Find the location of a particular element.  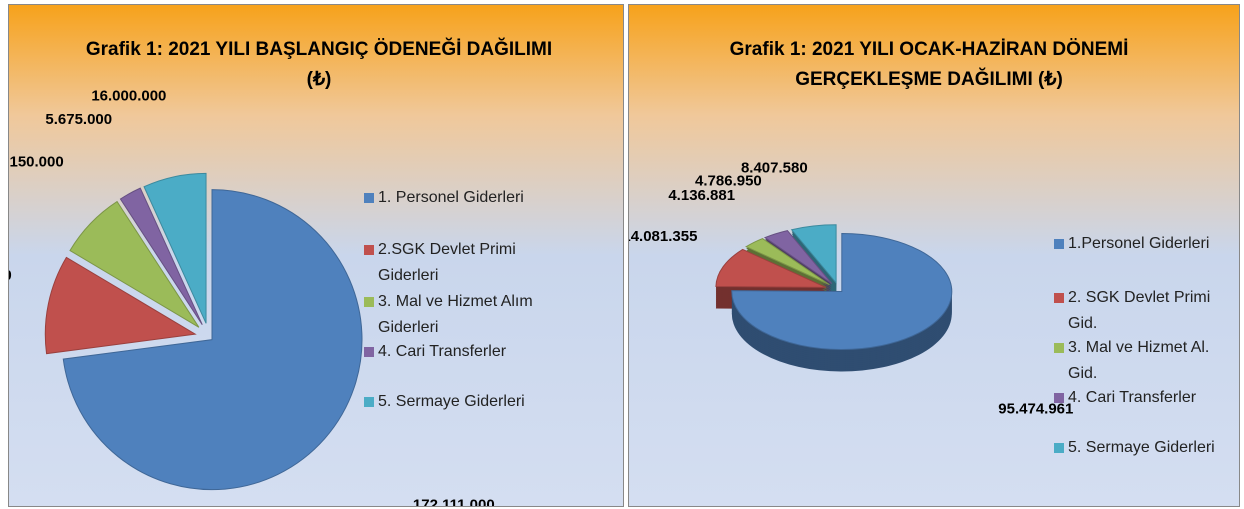

data-label: 17.150.000 is located at coordinates (36, 162).